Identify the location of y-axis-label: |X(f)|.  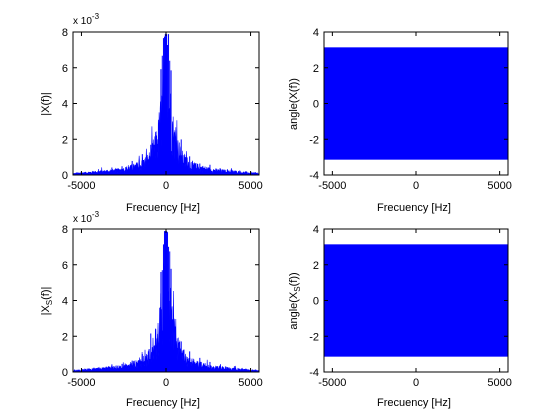
(46, 103).